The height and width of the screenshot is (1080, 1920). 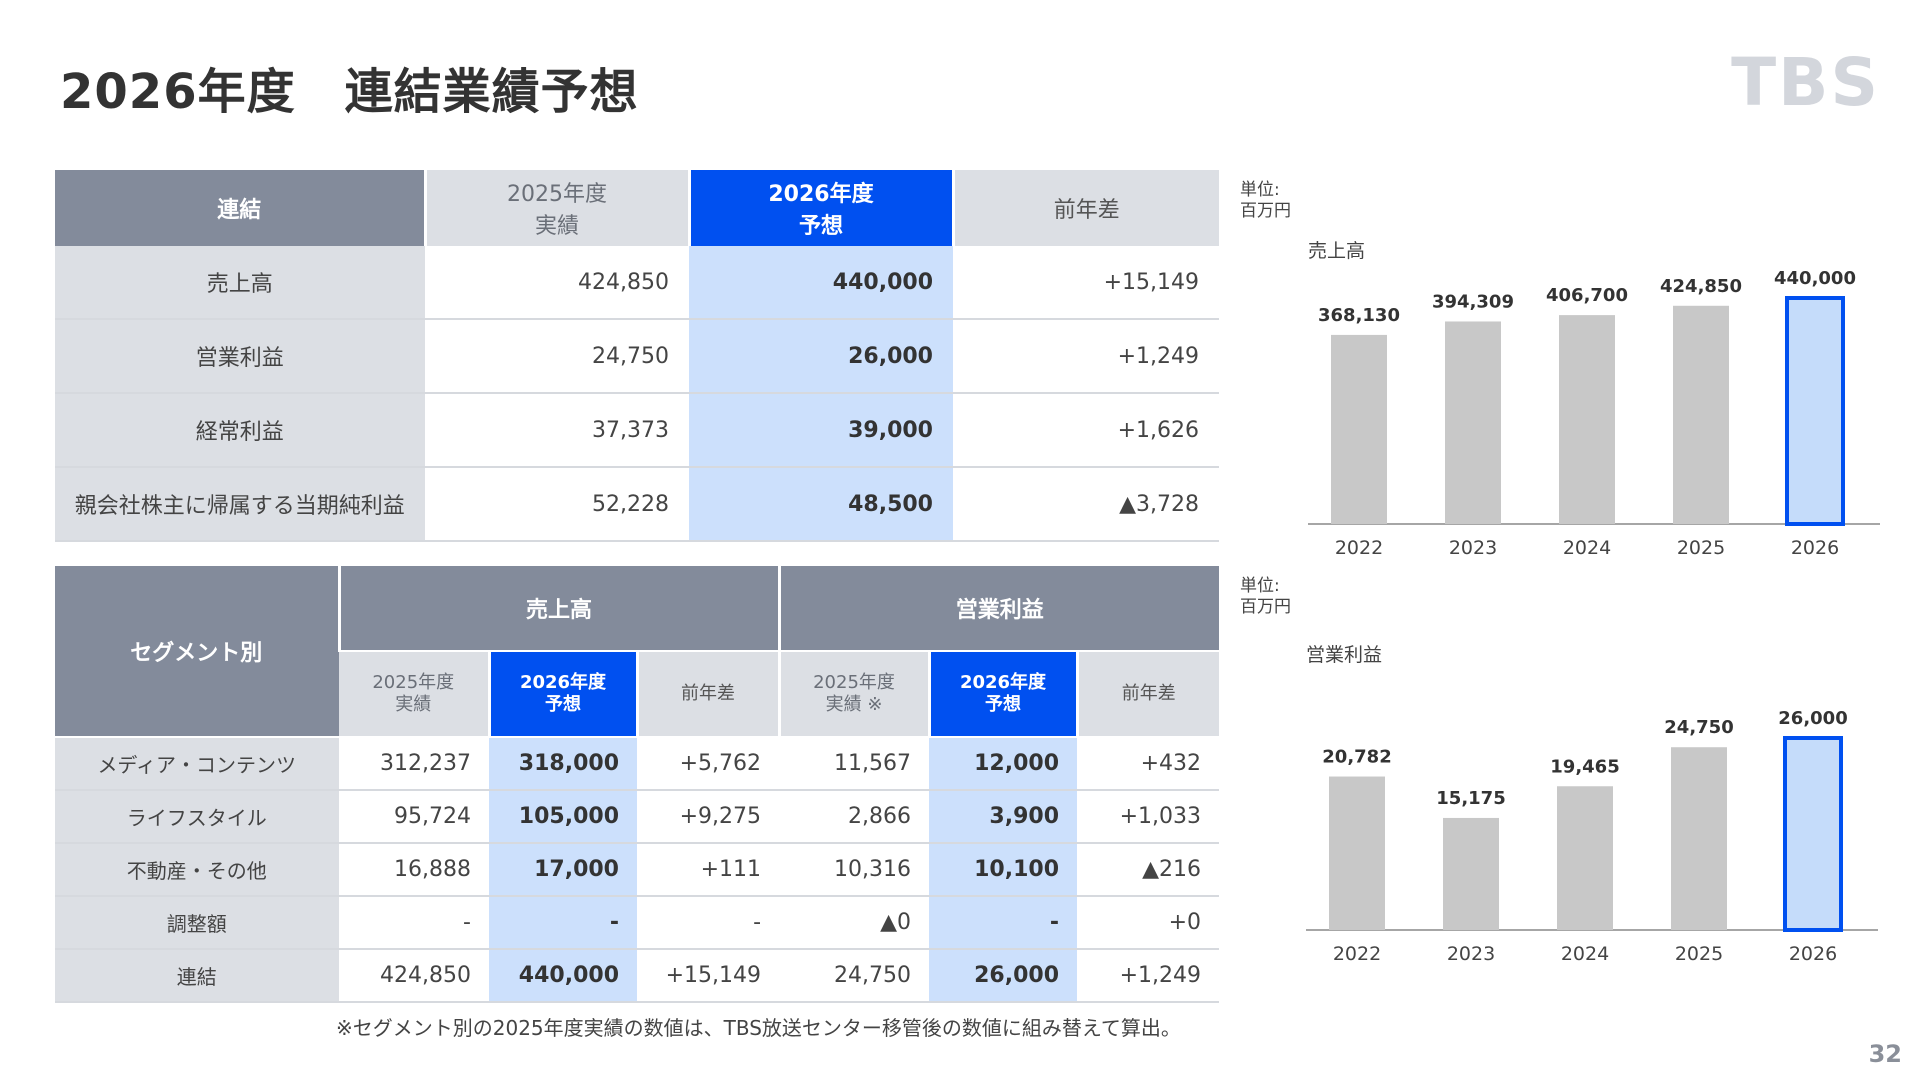 What do you see at coordinates (1359, 315) in the screenshot?
I see `data-label: 368,130` at bounding box center [1359, 315].